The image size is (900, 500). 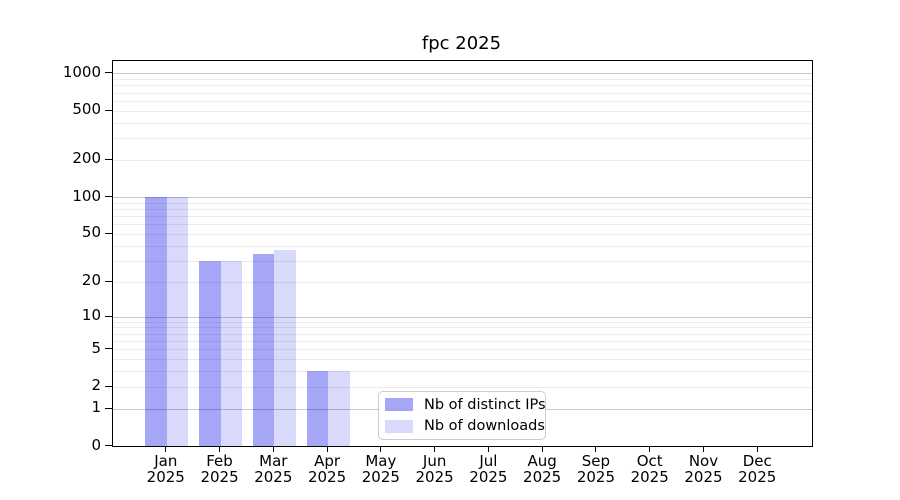 I want to click on y-tick-label: 20, so click(x=91, y=280).